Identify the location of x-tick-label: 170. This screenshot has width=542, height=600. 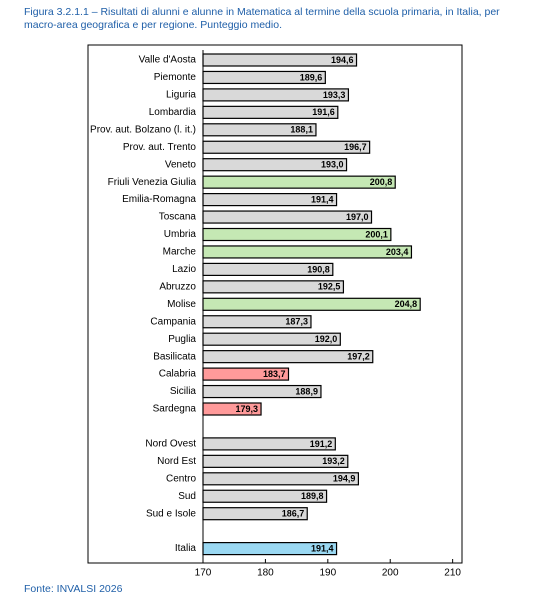
(203, 573).